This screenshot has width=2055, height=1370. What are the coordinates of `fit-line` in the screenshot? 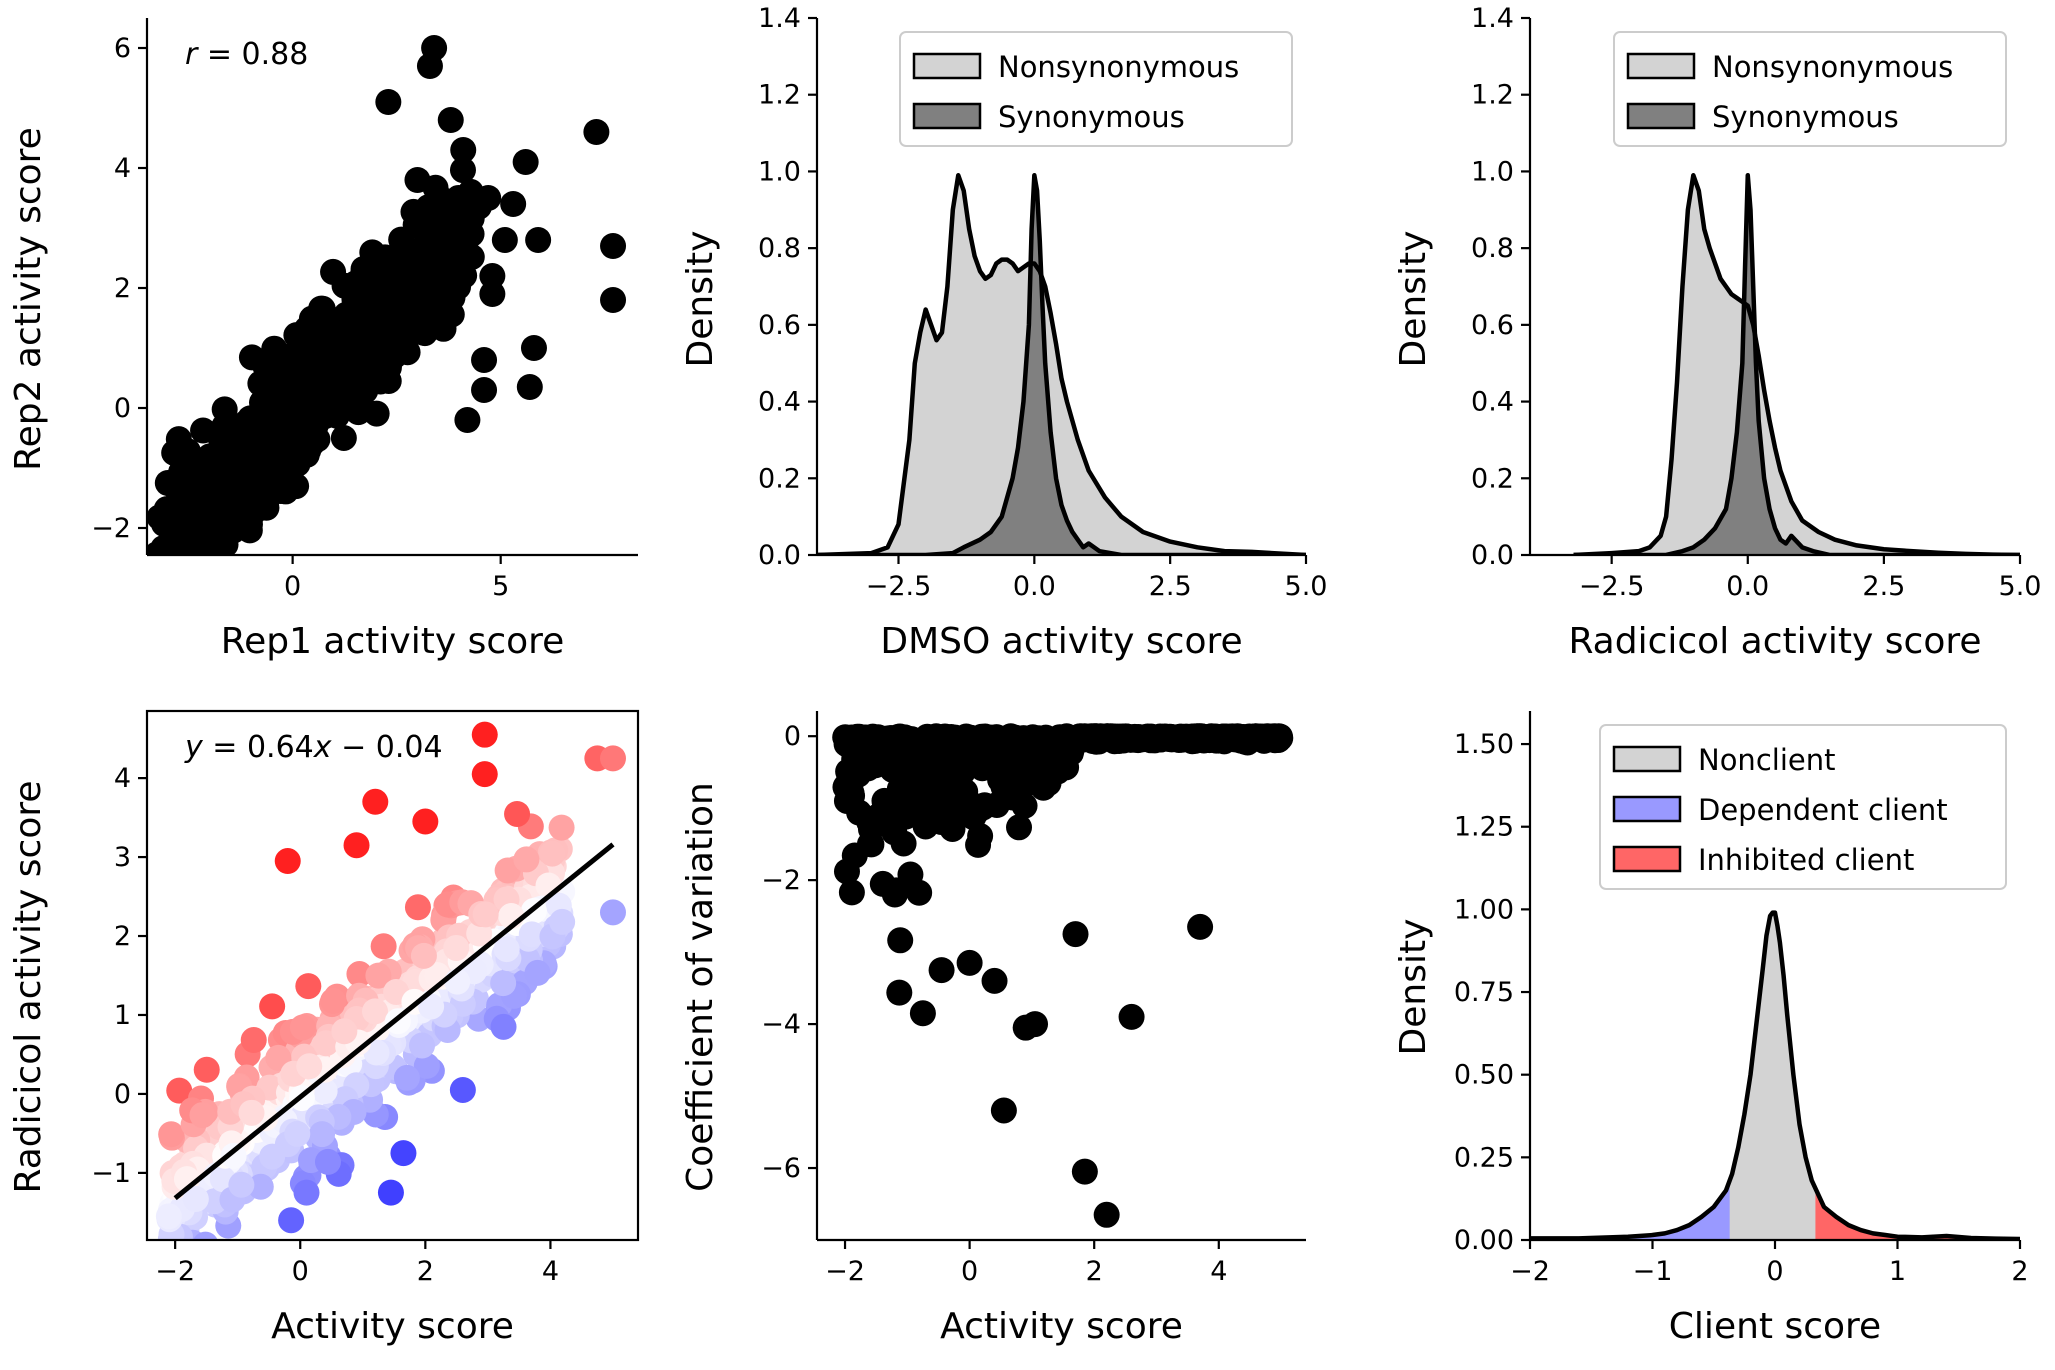 It's located at (394, 1021).